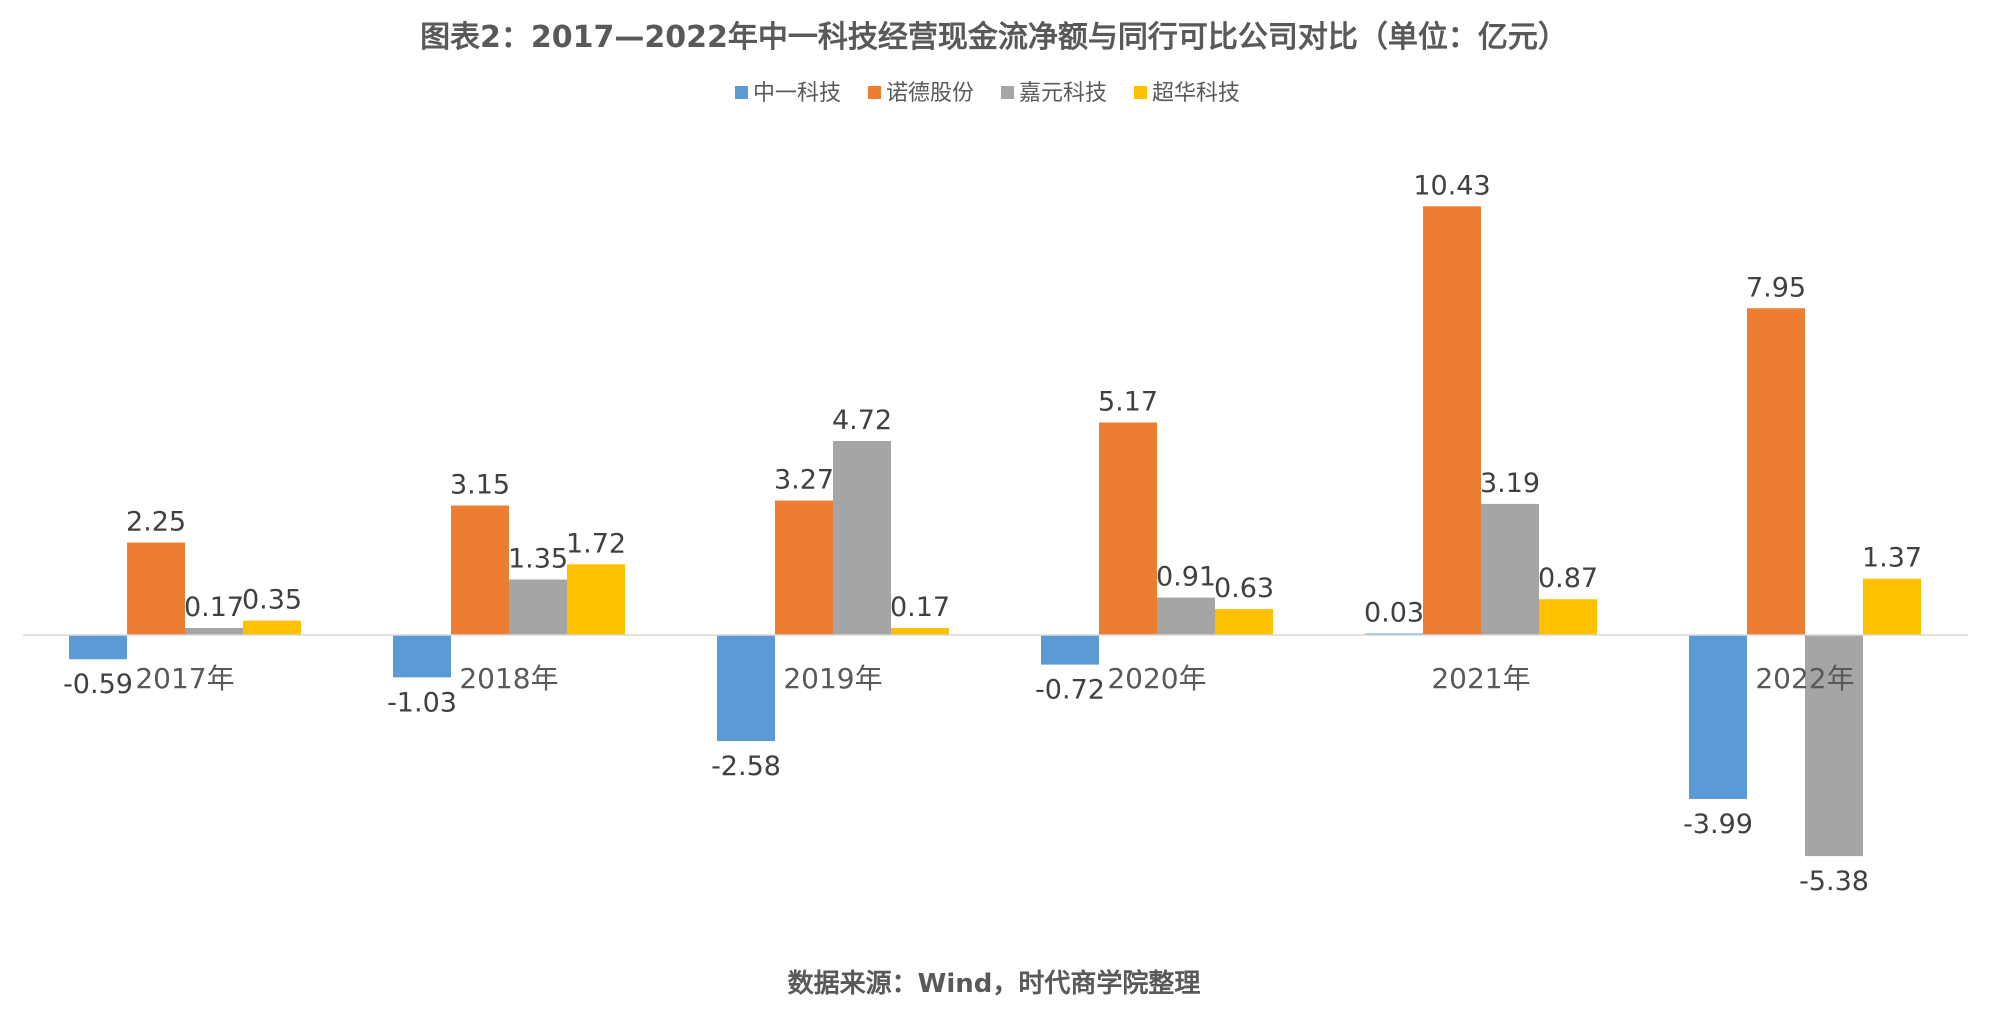 The width and height of the screenshot is (1989, 1033). What do you see at coordinates (1776, 287) in the screenshot?
I see `data-label: 7.95` at bounding box center [1776, 287].